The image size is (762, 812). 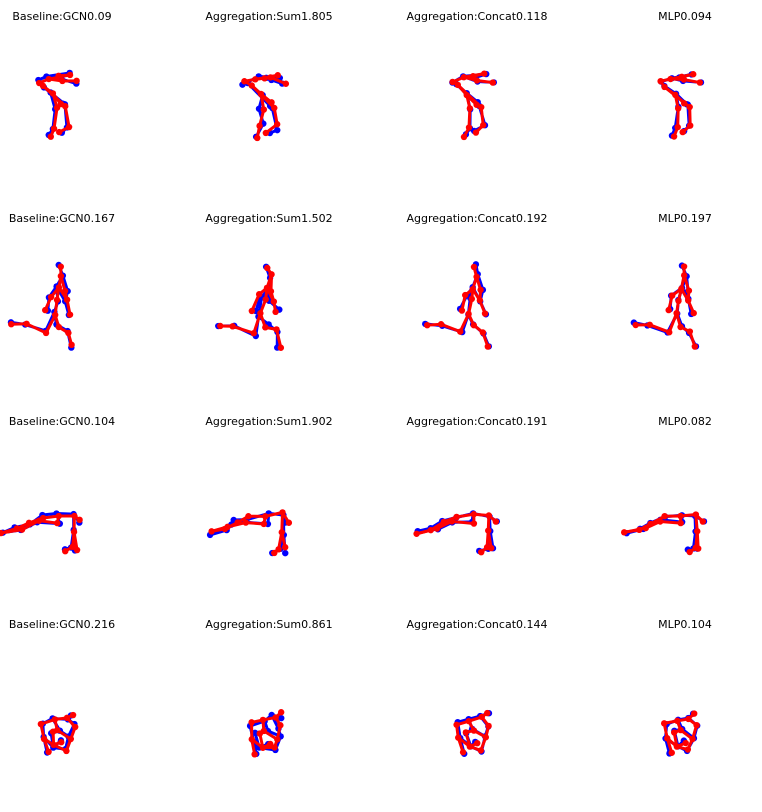 I want to click on panel-r2-c1: Aggregation:Sum1.902, so click(x=269, y=510).